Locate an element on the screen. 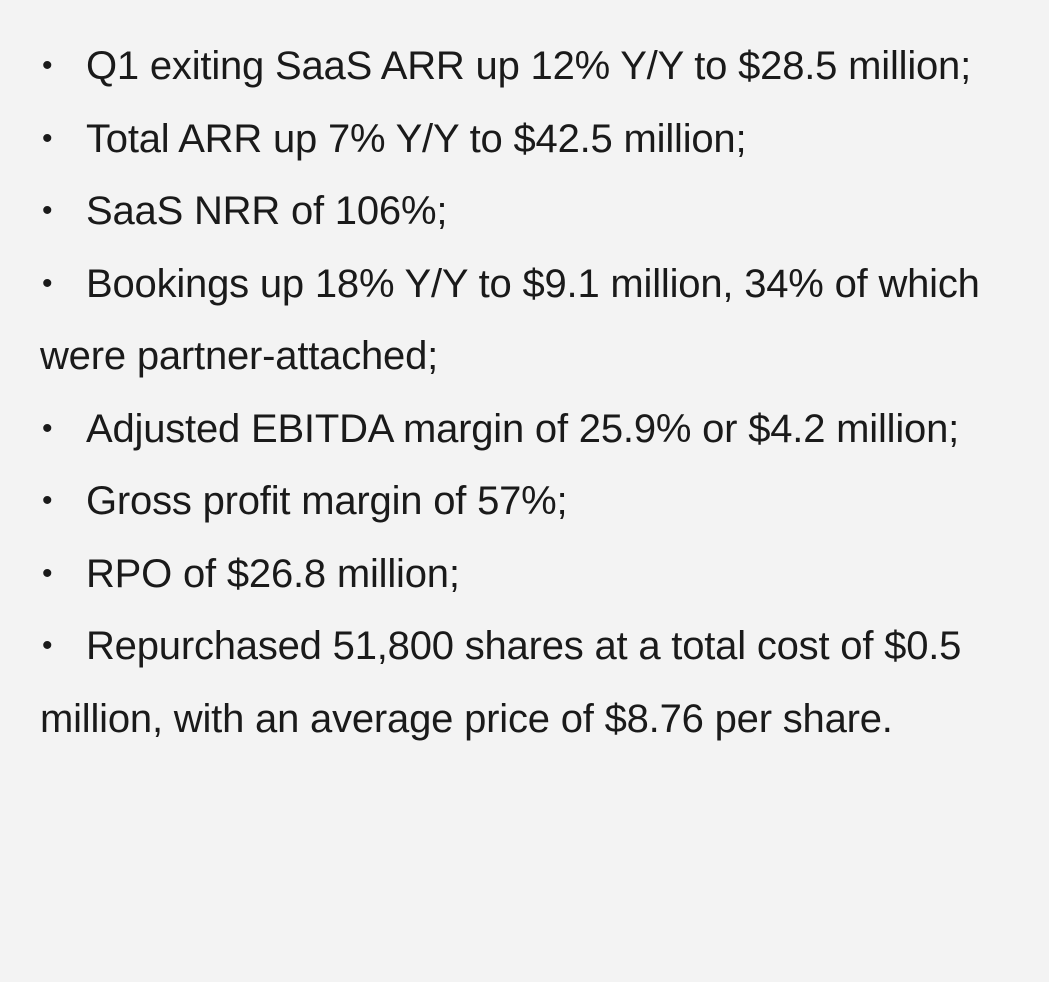  list-item: • SaaS NRR of 106%; is located at coordinates (529, 211).